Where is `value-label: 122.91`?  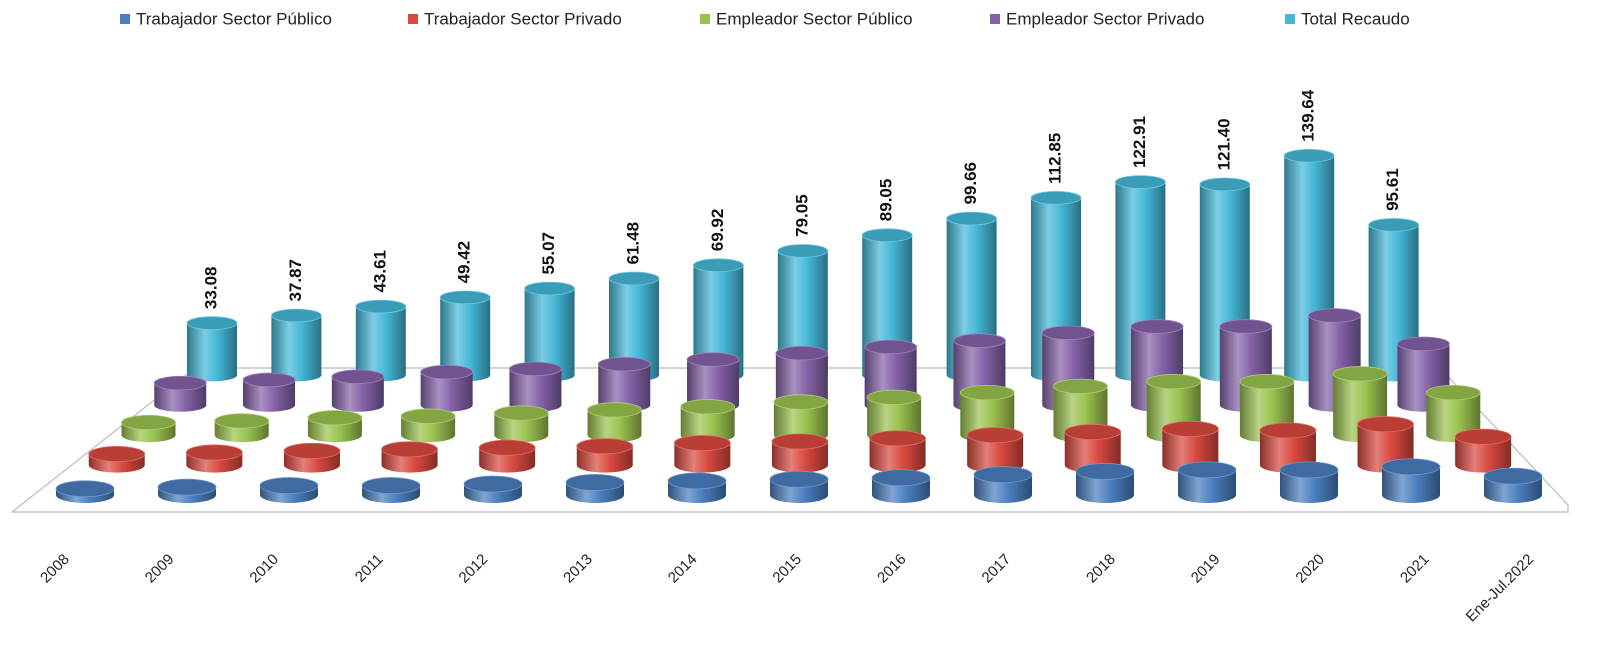 value-label: 122.91 is located at coordinates (1139, 142).